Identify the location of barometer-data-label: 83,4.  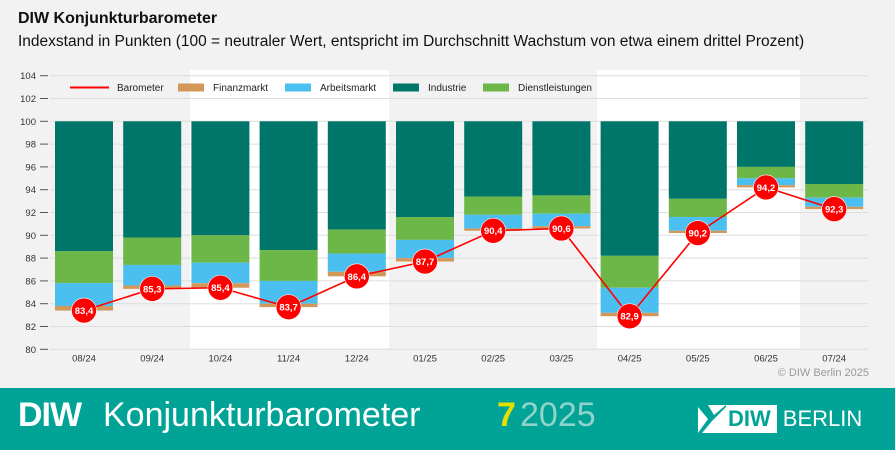
(84, 311).